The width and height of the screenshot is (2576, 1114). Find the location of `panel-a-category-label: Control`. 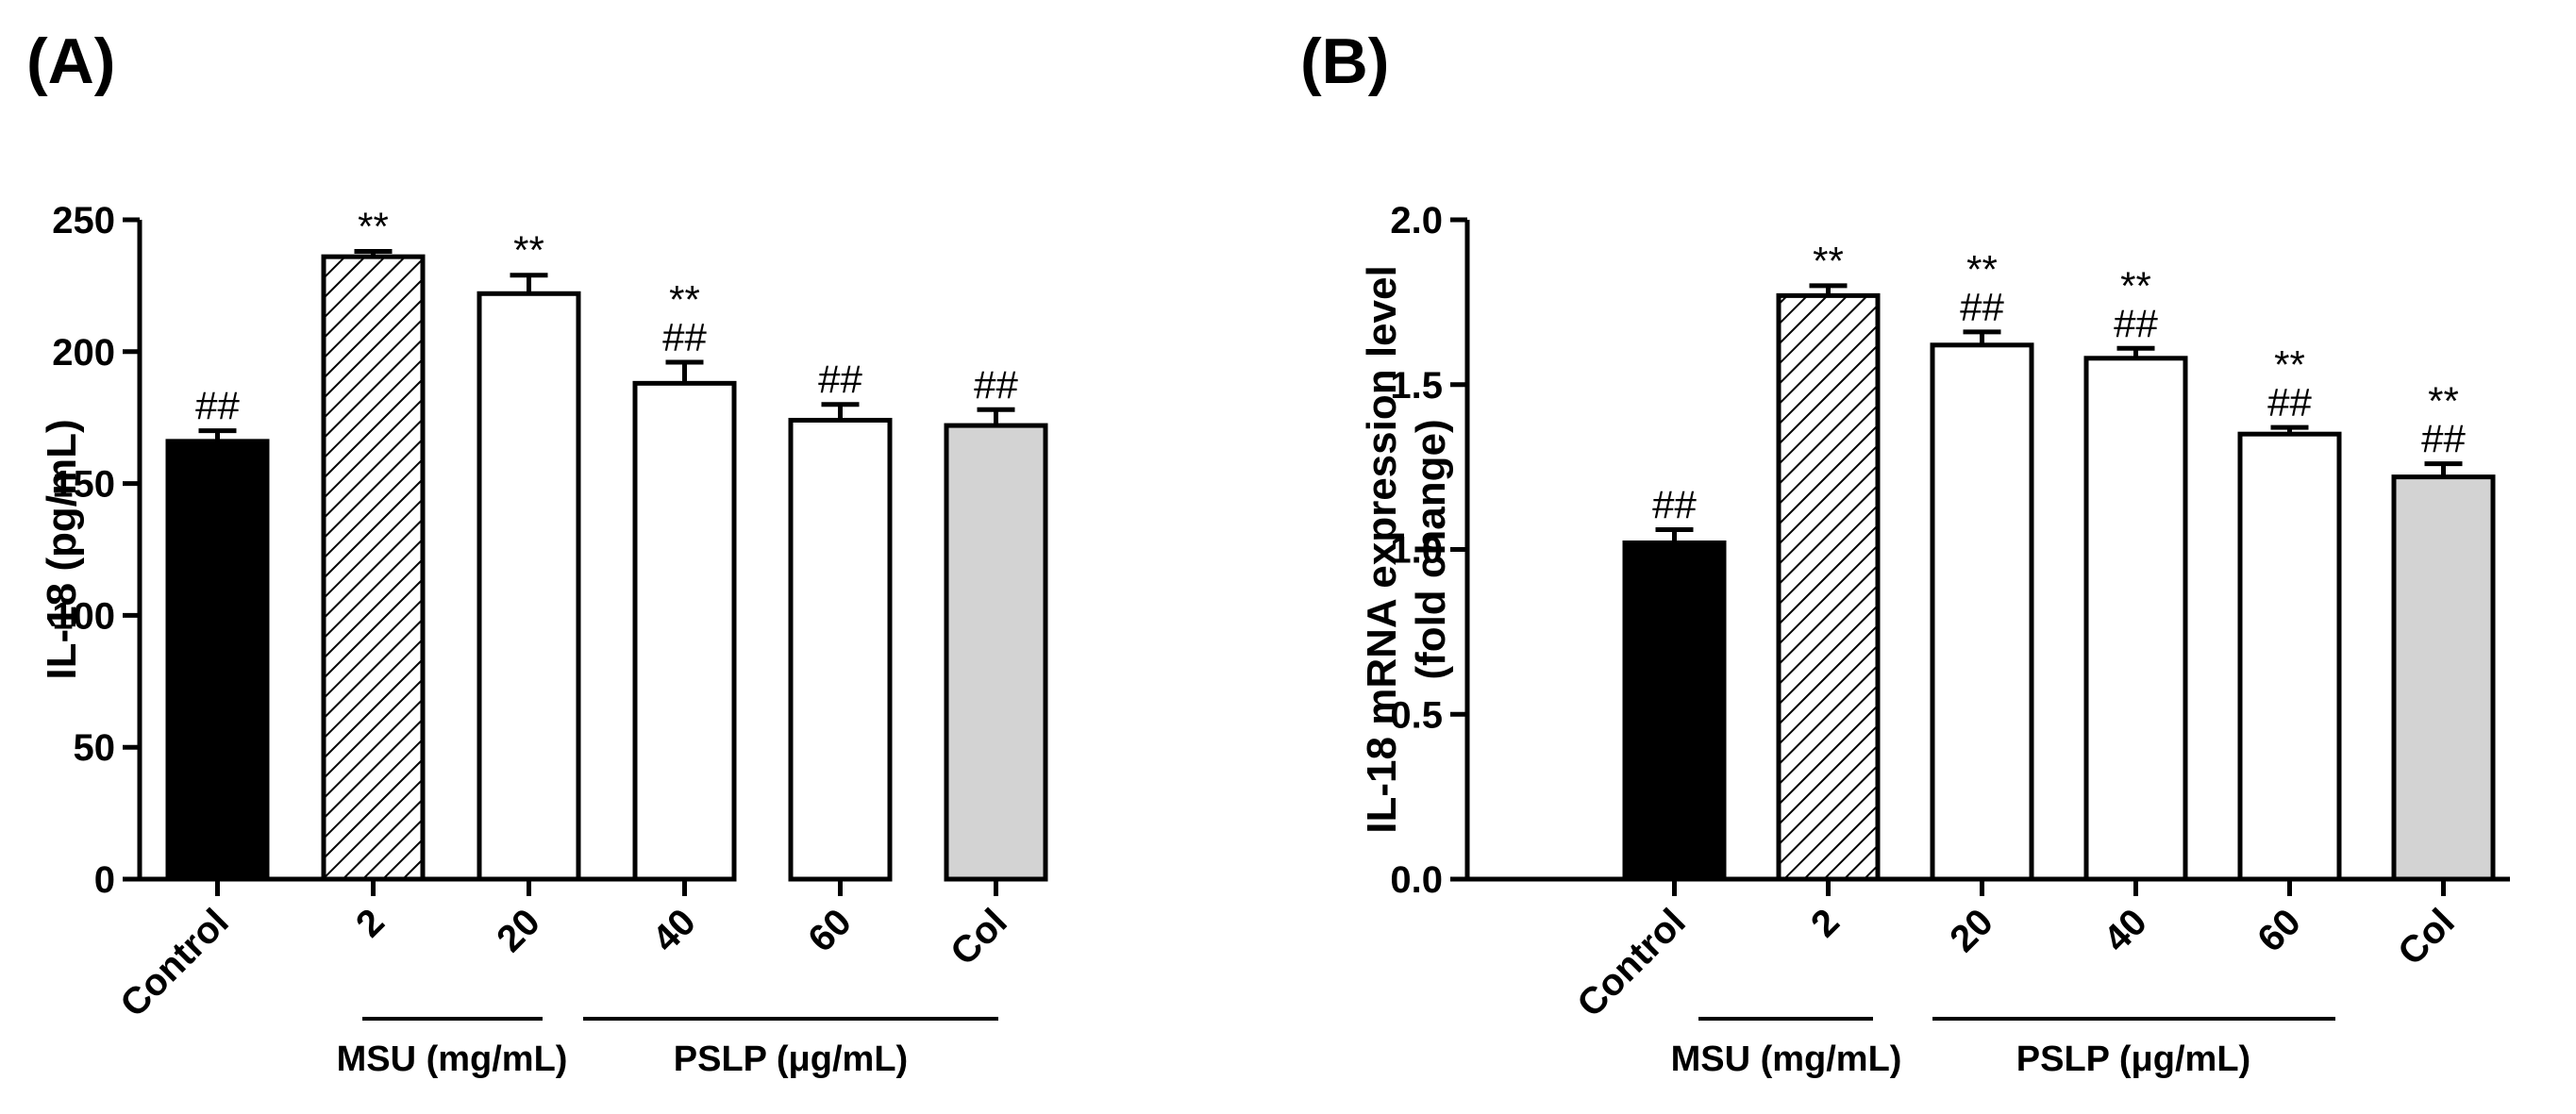

panel-a-category-label: Control is located at coordinates (174, 963).